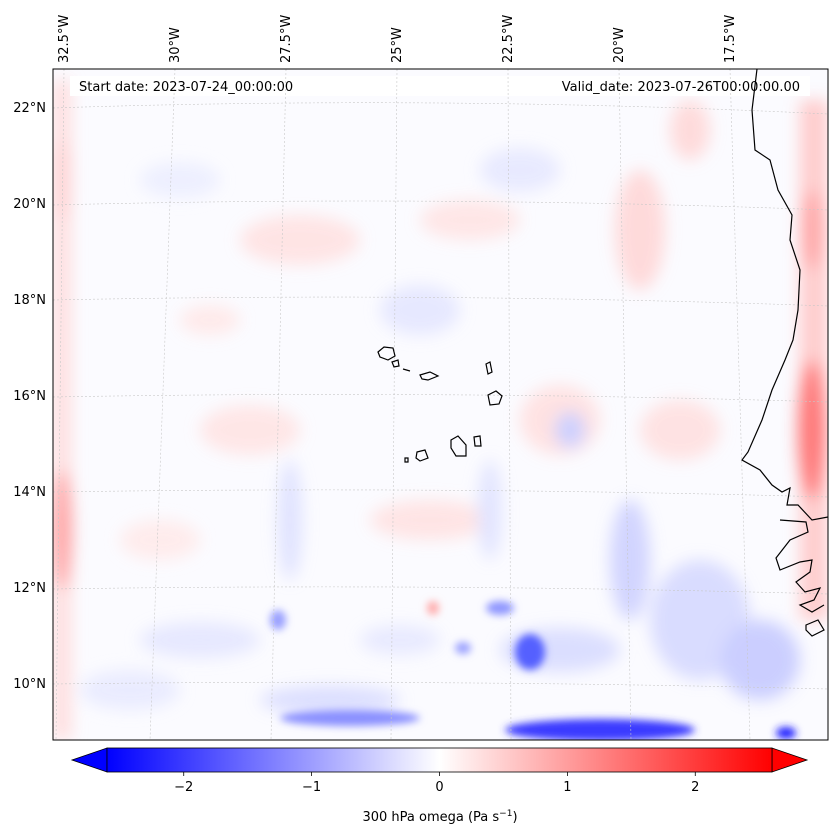 The height and width of the screenshot is (839, 837). I want to click on start-date-label: Start date: 2023-07-24_00:00:00, so click(186, 87).